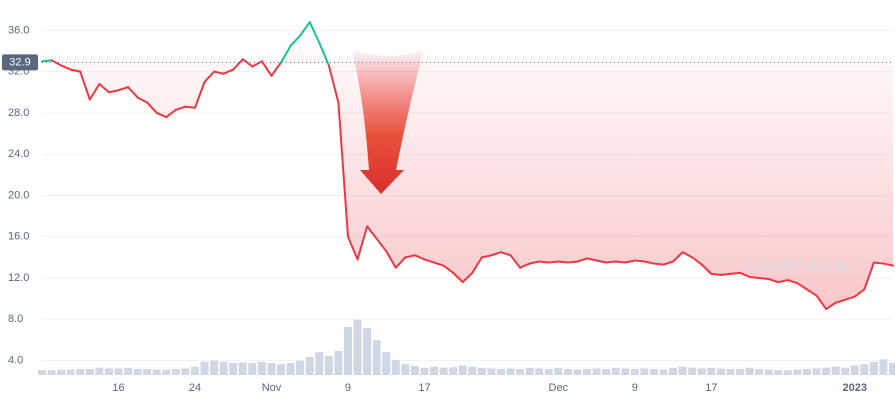  I want to click on x-tick-label: 24, so click(195, 388).